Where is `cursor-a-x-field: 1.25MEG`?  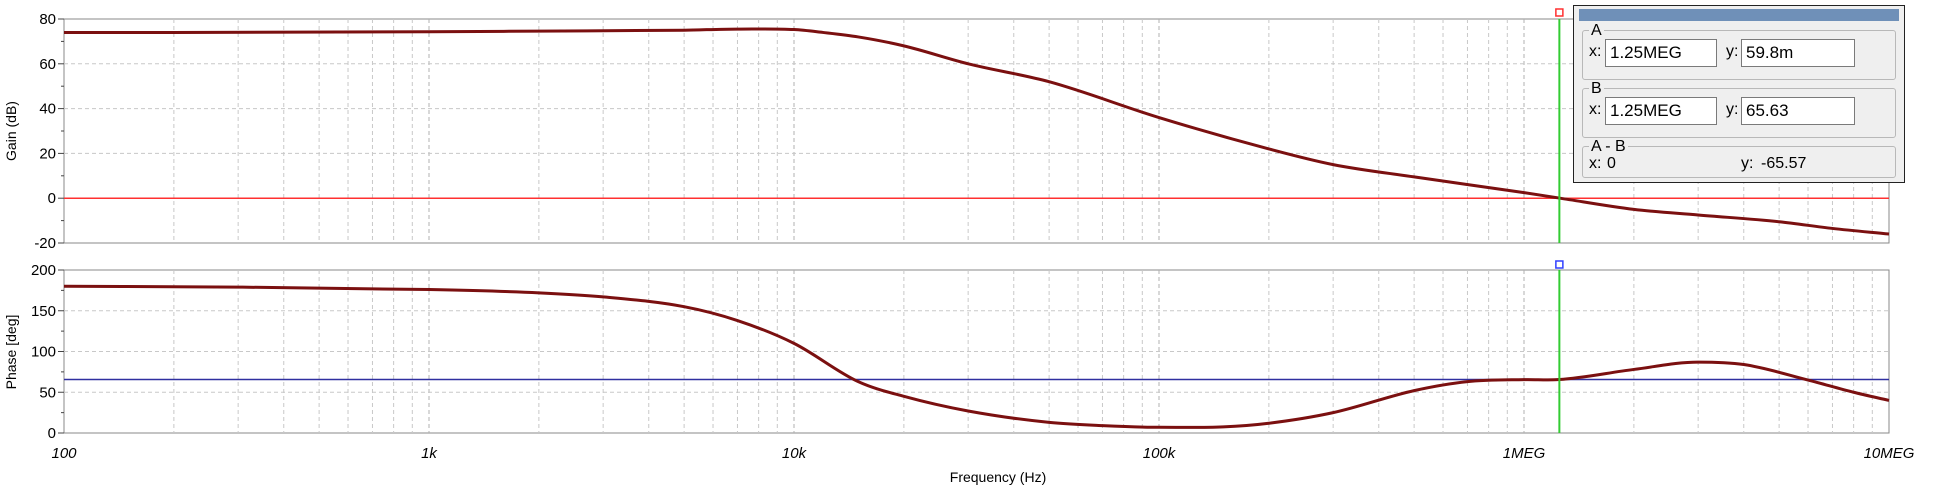
cursor-a-x-field: 1.25MEG is located at coordinates (1661, 53).